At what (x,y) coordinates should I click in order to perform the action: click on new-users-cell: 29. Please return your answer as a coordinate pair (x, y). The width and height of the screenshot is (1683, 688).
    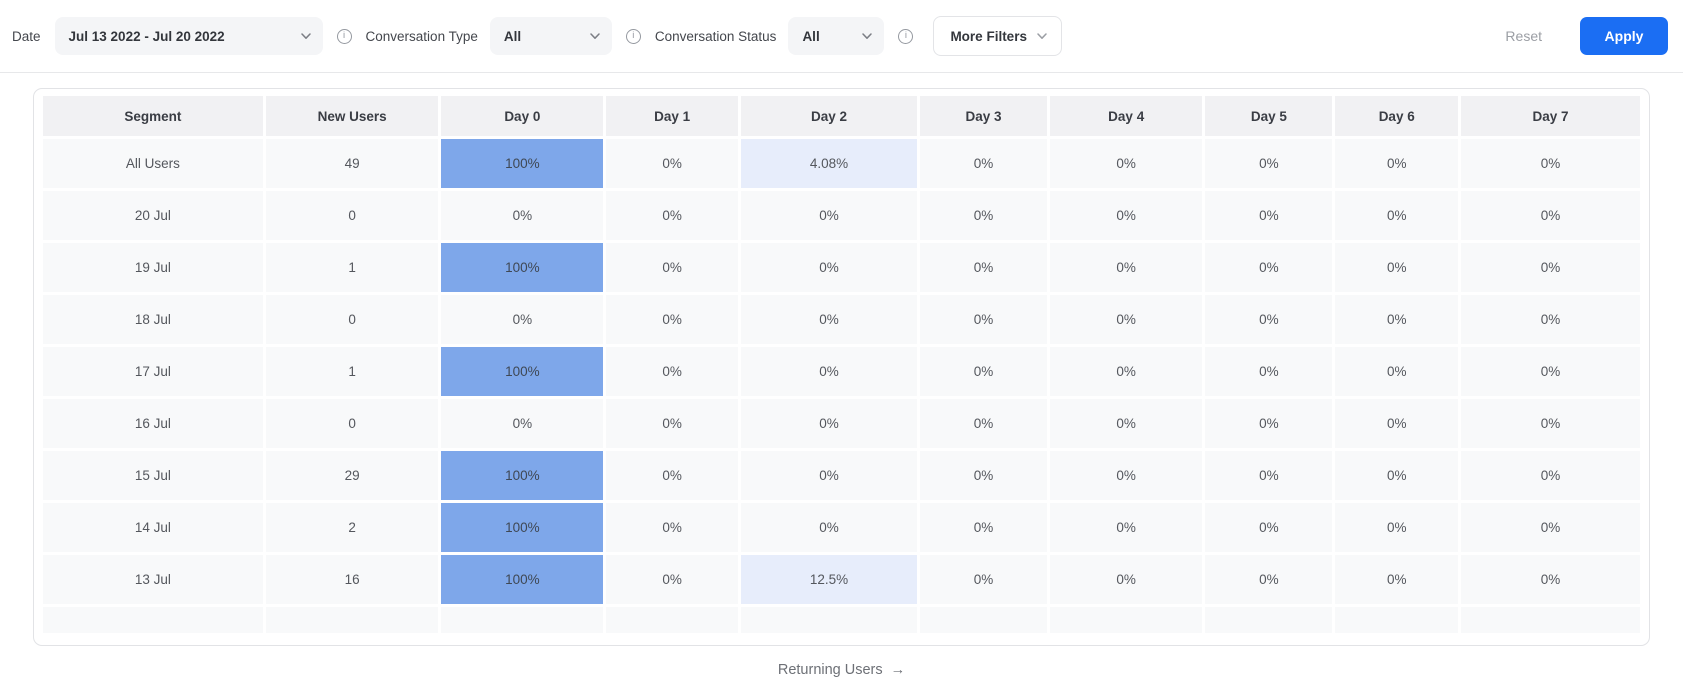
    Looking at the image, I should click on (352, 475).